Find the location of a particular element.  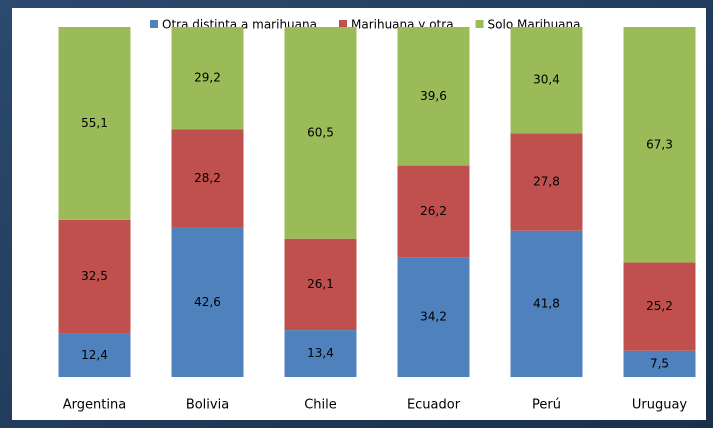

data-label: 13,4 is located at coordinates (320, 353).